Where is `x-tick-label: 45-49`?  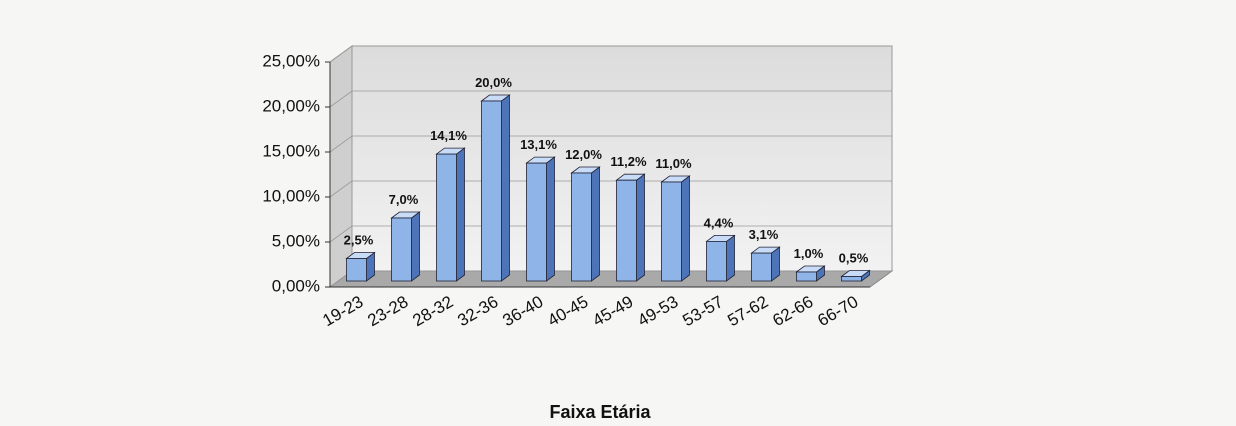
x-tick-label: 45-49 is located at coordinates (612, 311).